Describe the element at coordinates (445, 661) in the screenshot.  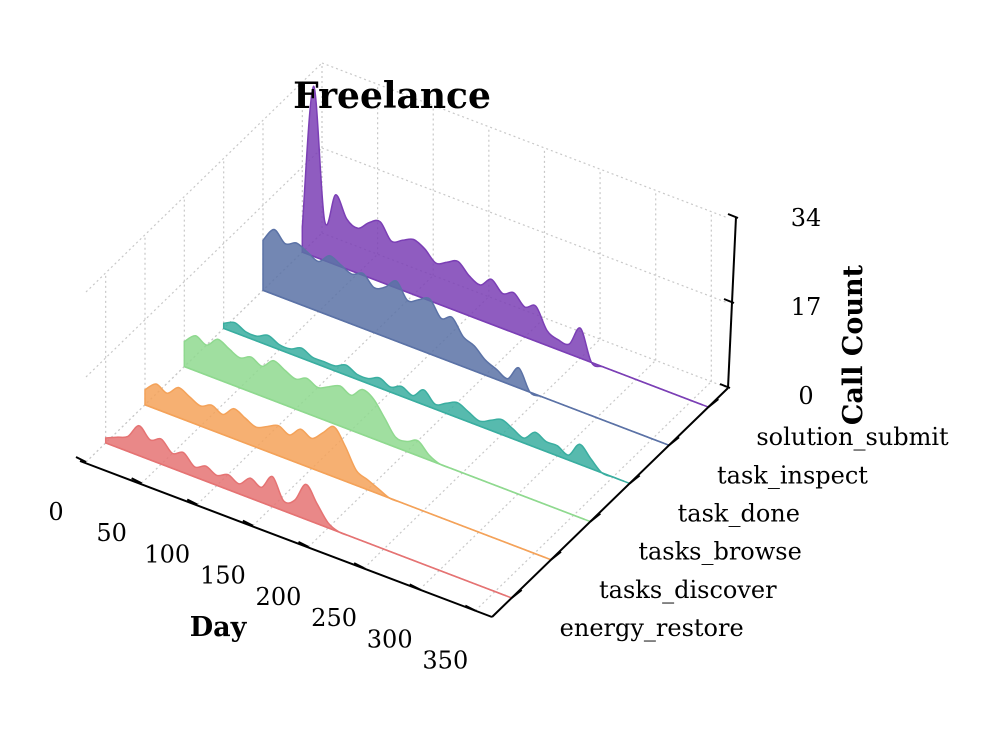
I see `x-tick-label: 350` at that location.